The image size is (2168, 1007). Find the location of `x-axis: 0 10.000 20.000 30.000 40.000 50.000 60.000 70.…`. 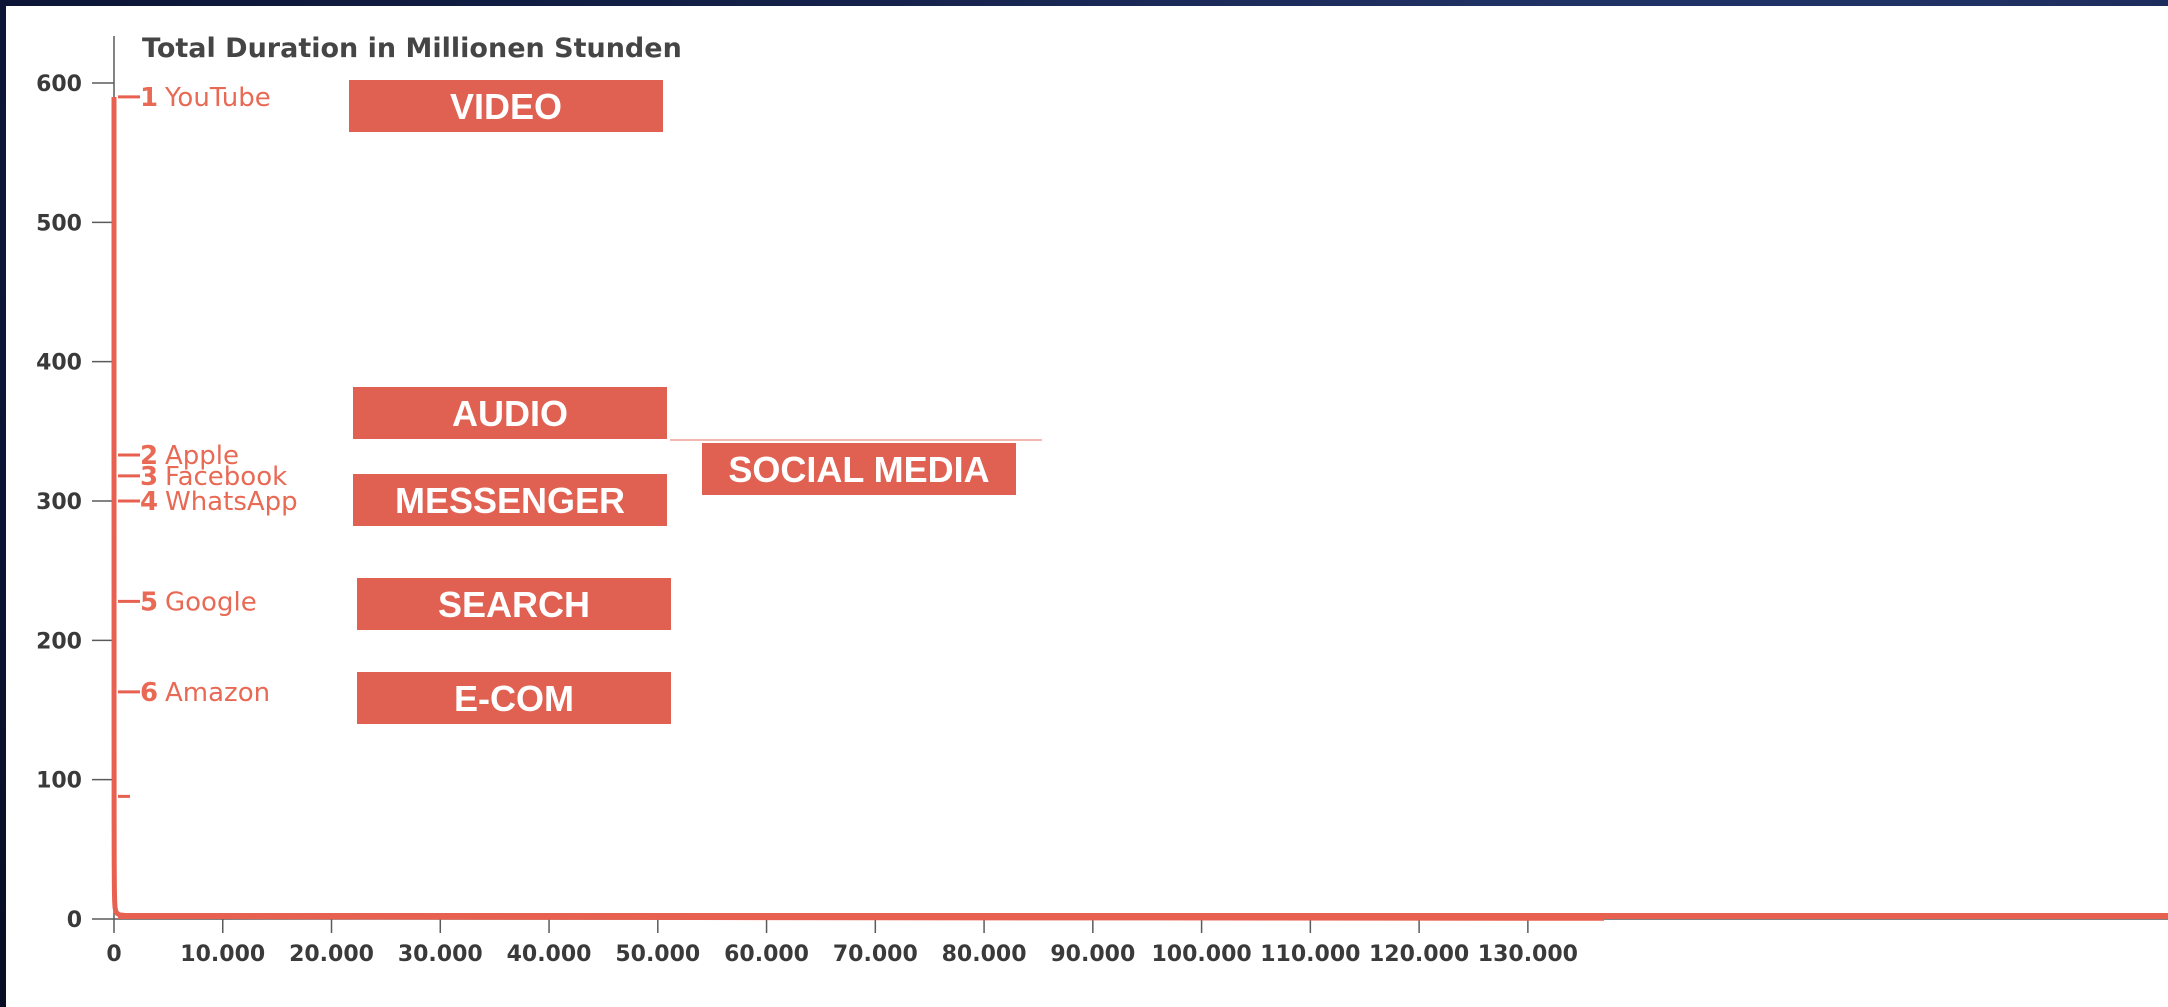

x-axis: 0 10.000 20.000 30.000 40.000 50.000 60.000 70.… is located at coordinates (1137, 942).